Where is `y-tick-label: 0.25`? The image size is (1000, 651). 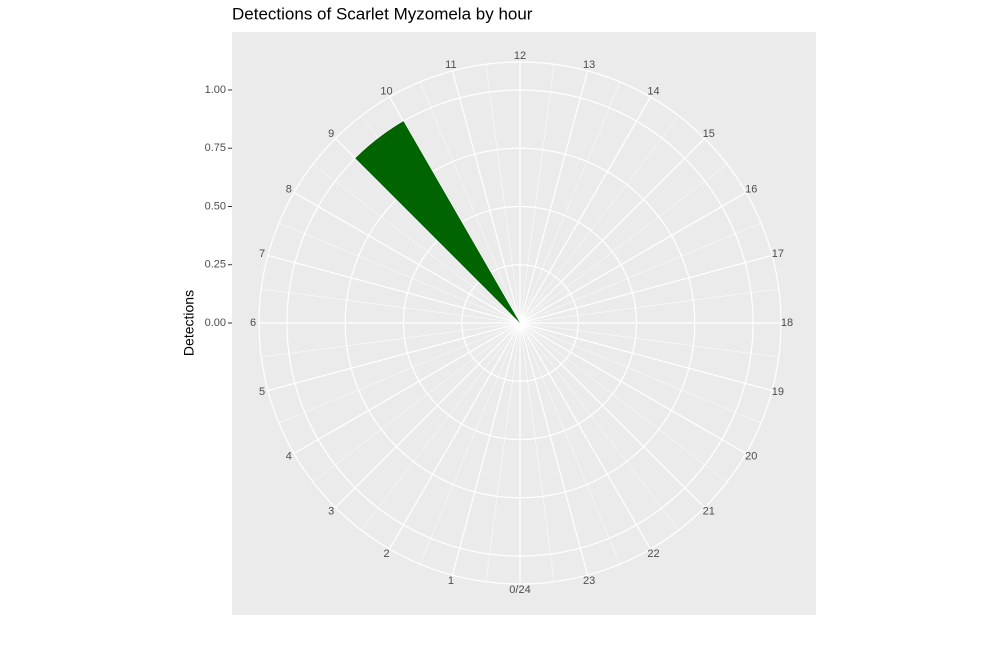 y-tick-label: 0.25 is located at coordinates (215, 265).